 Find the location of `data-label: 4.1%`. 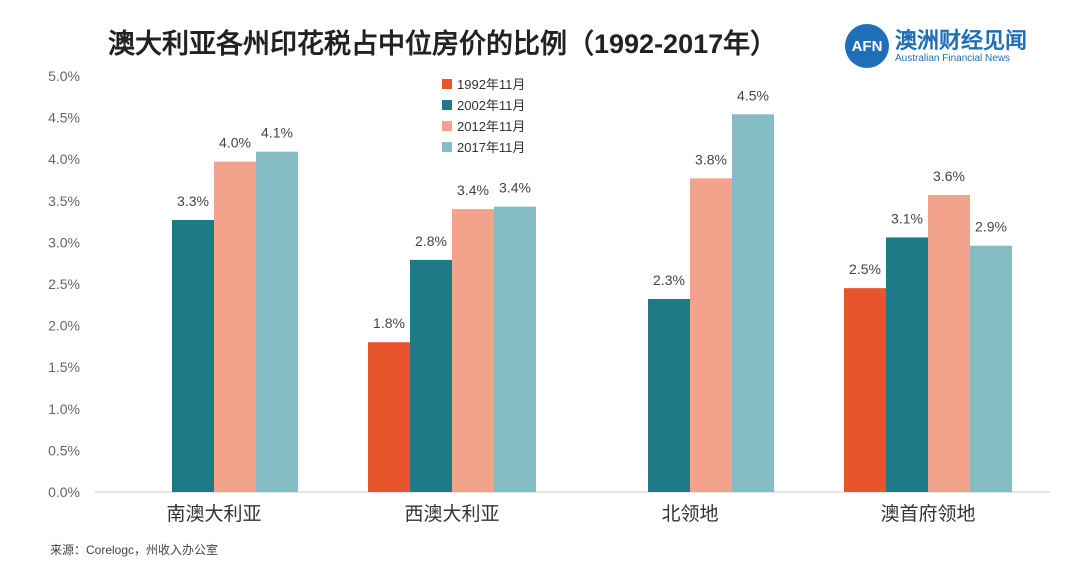

data-label: 4.1% is located at coordinates (277, 133).